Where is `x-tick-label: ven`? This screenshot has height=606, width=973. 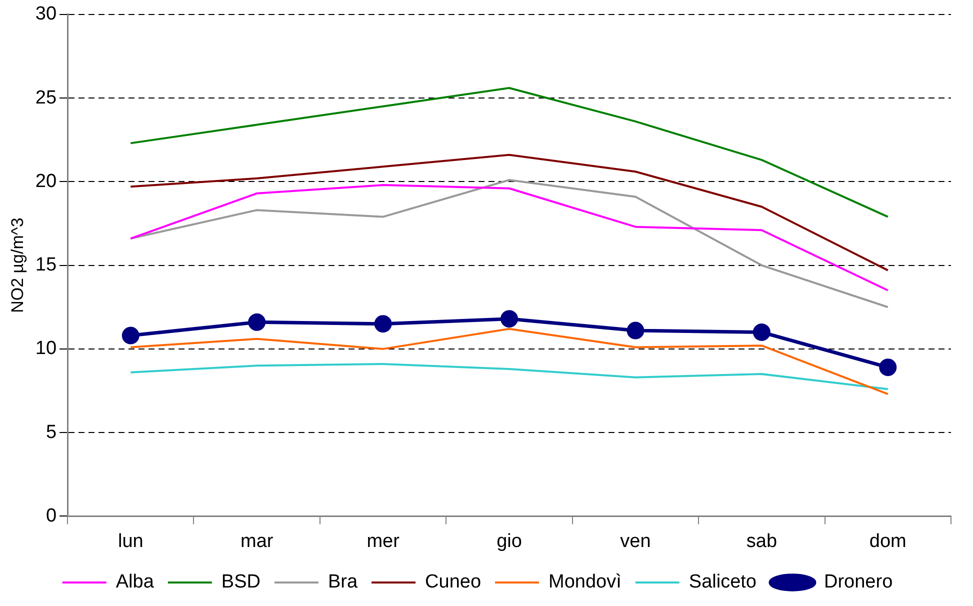 x-tick-label: ven is located at coordinates (635, 541).